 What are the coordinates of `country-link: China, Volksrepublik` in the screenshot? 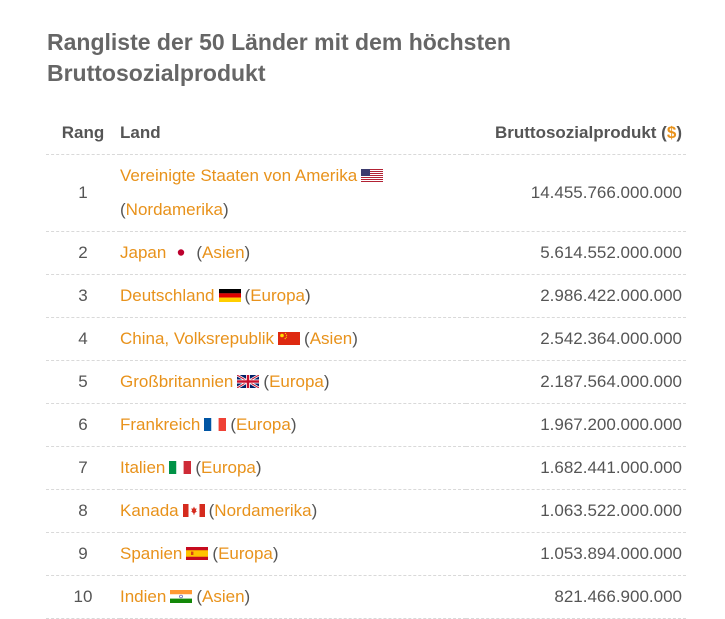 It's located at (197, 338).